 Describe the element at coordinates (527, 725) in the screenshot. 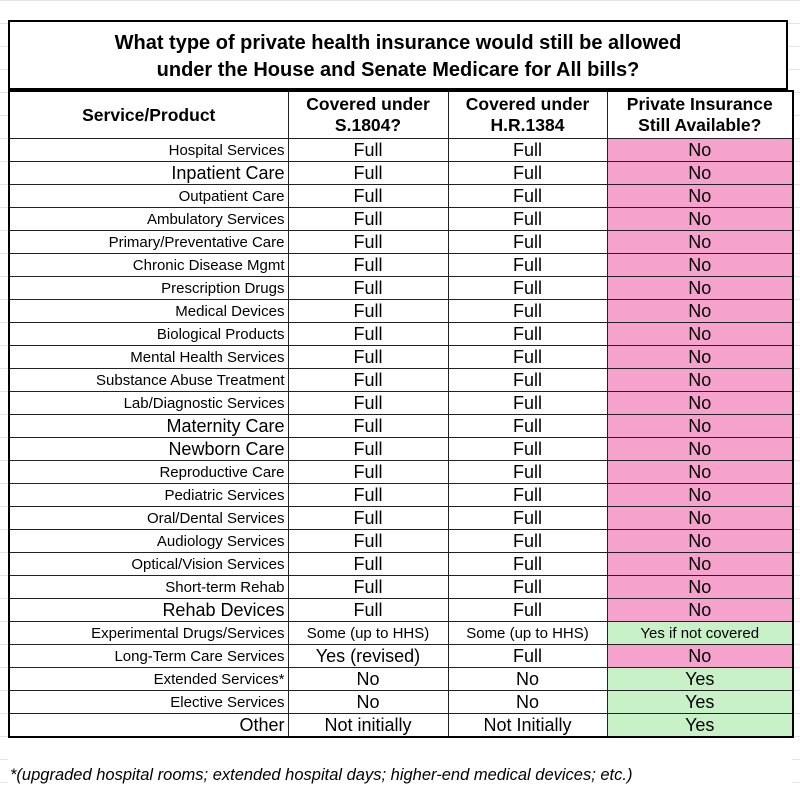

I see `table-cell: Not Initially` at that location.